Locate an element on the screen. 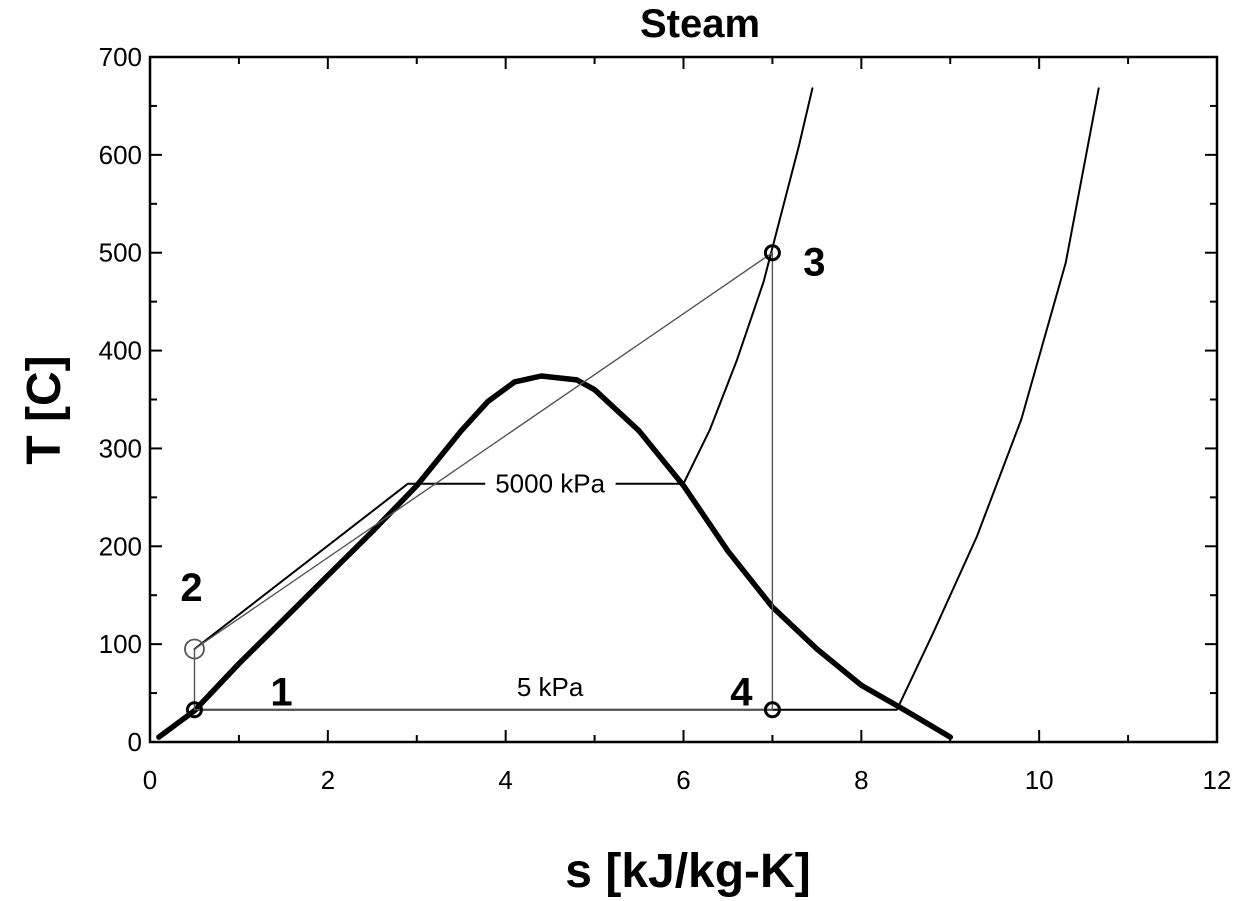  x-tick-label: 0 is located at coordinates (150, 780).